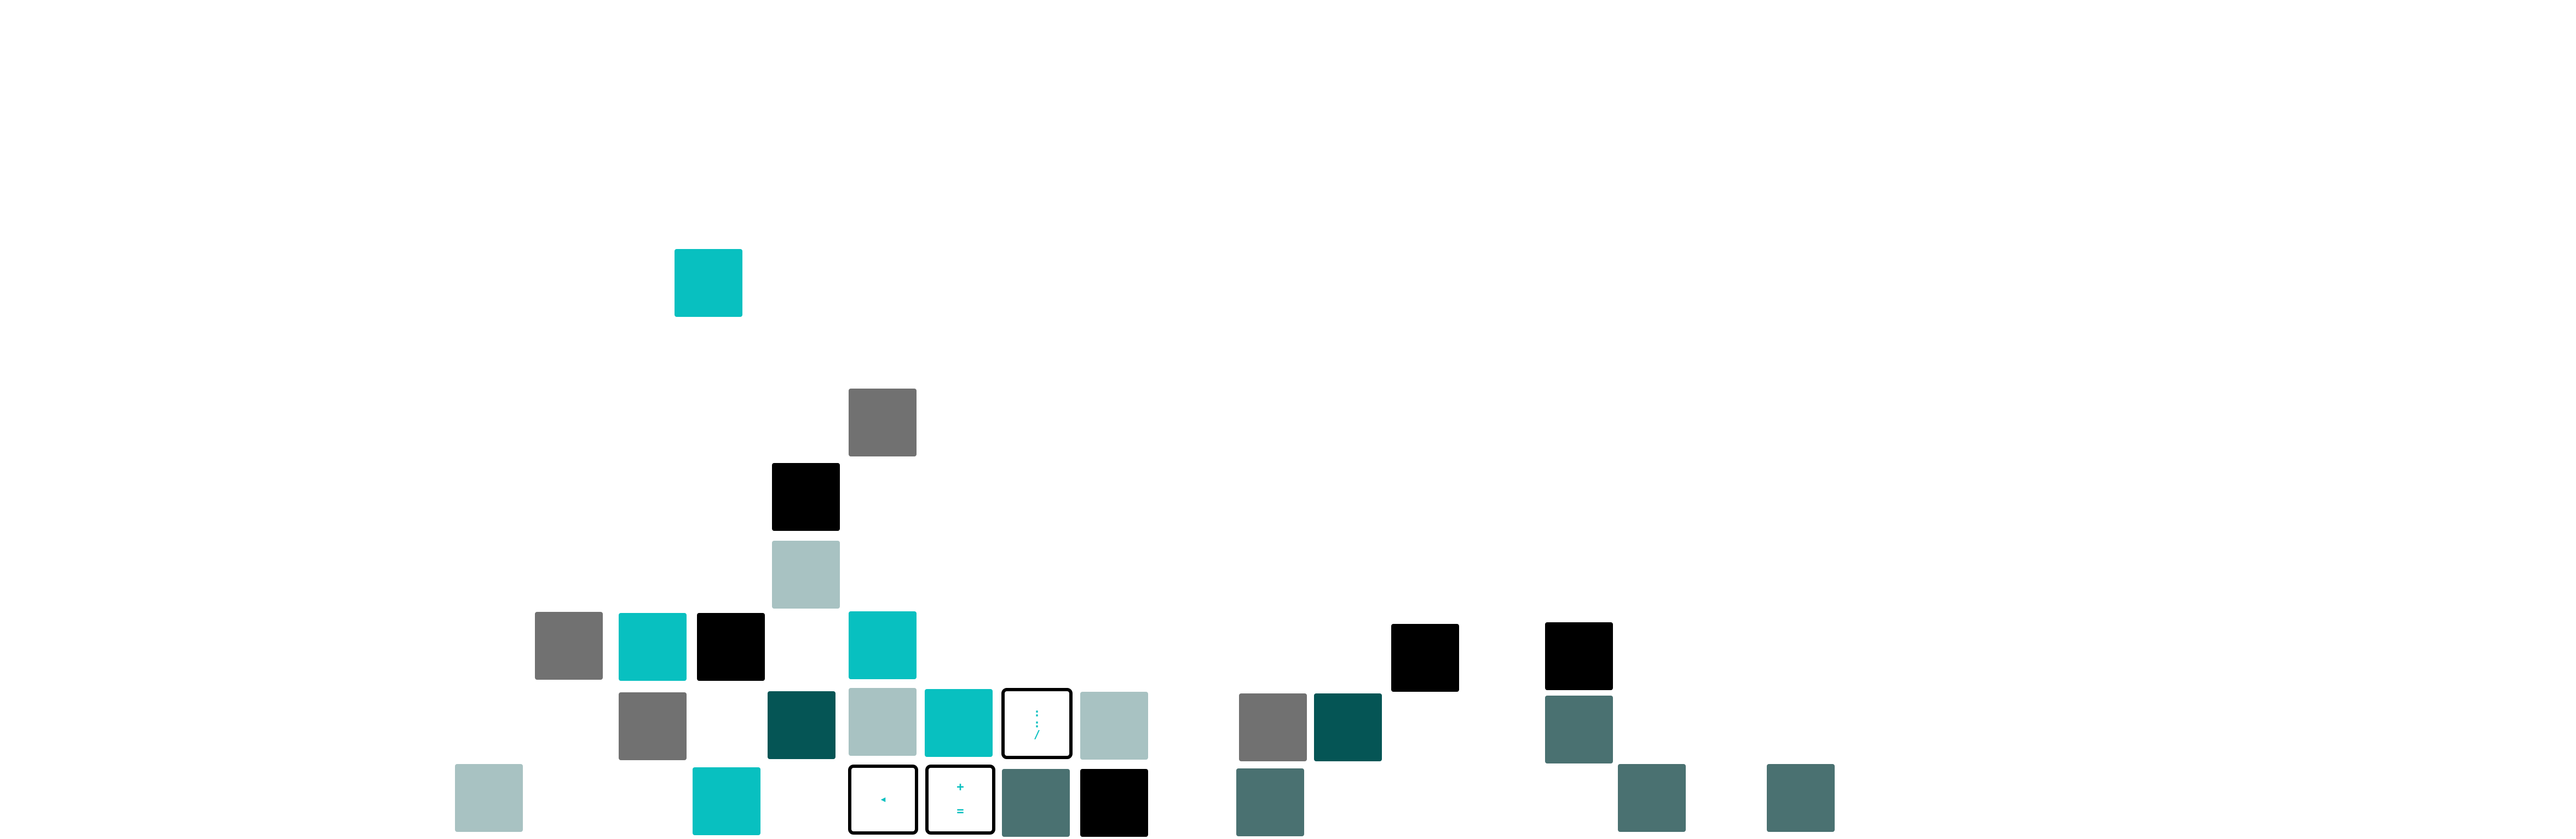  I want to click on special-tile-triangle: ◂, so click(883, 800).